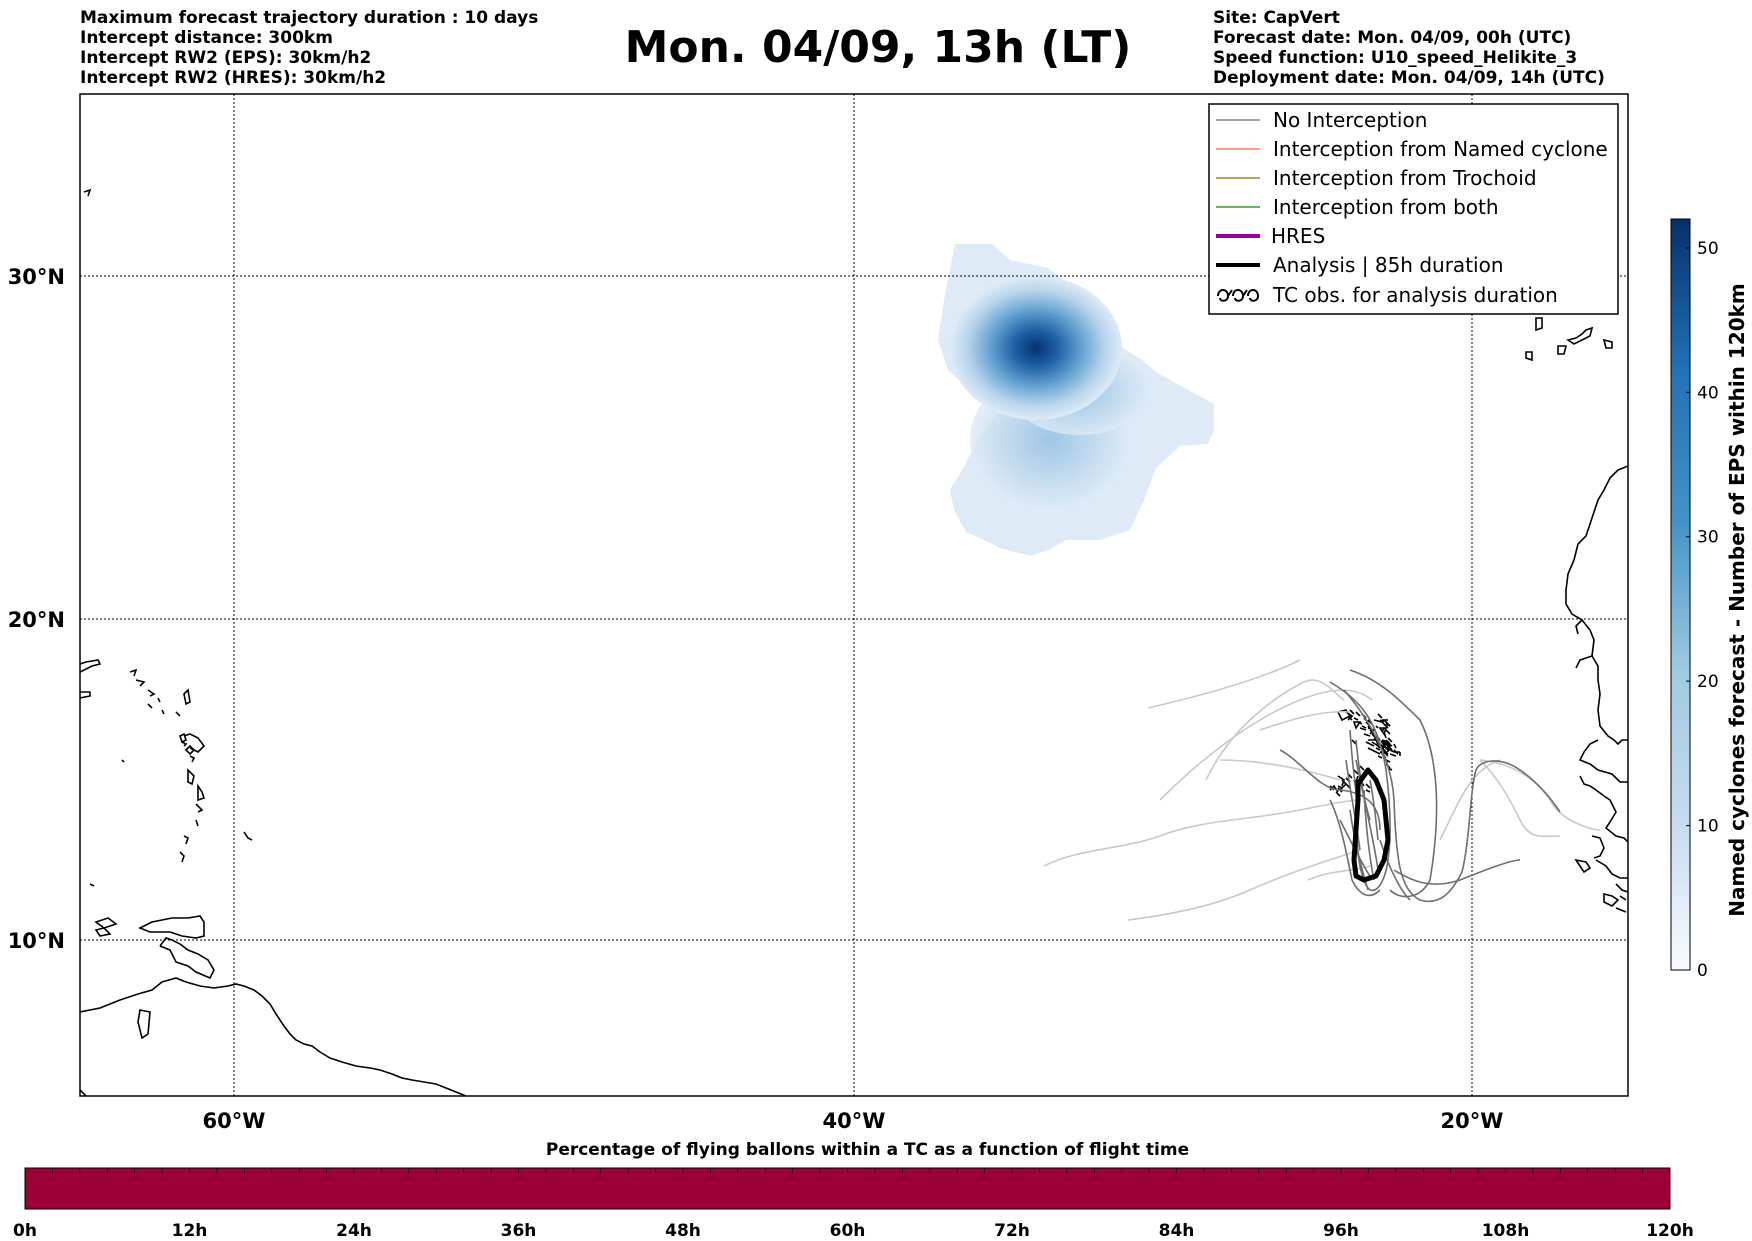 This screenshot has height=1241, width=1752. I want to click on lat-tick-20n: 20°N, so click(36, 620).